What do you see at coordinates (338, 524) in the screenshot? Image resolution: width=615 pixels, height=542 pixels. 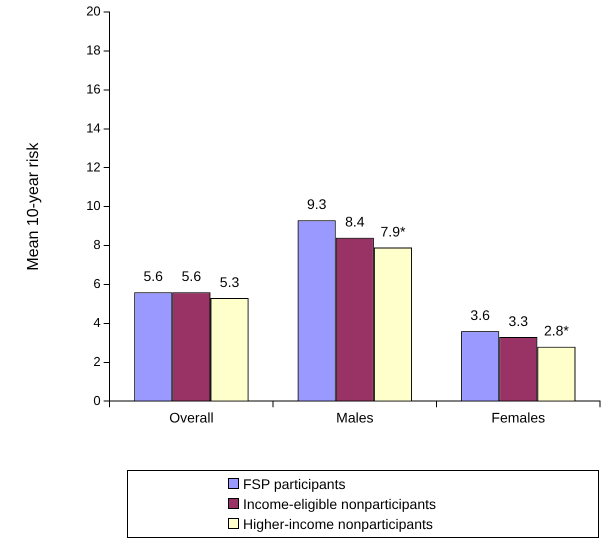 I see `legend-label: Higher-income nonparticipants` at bounding box center [338, 524].